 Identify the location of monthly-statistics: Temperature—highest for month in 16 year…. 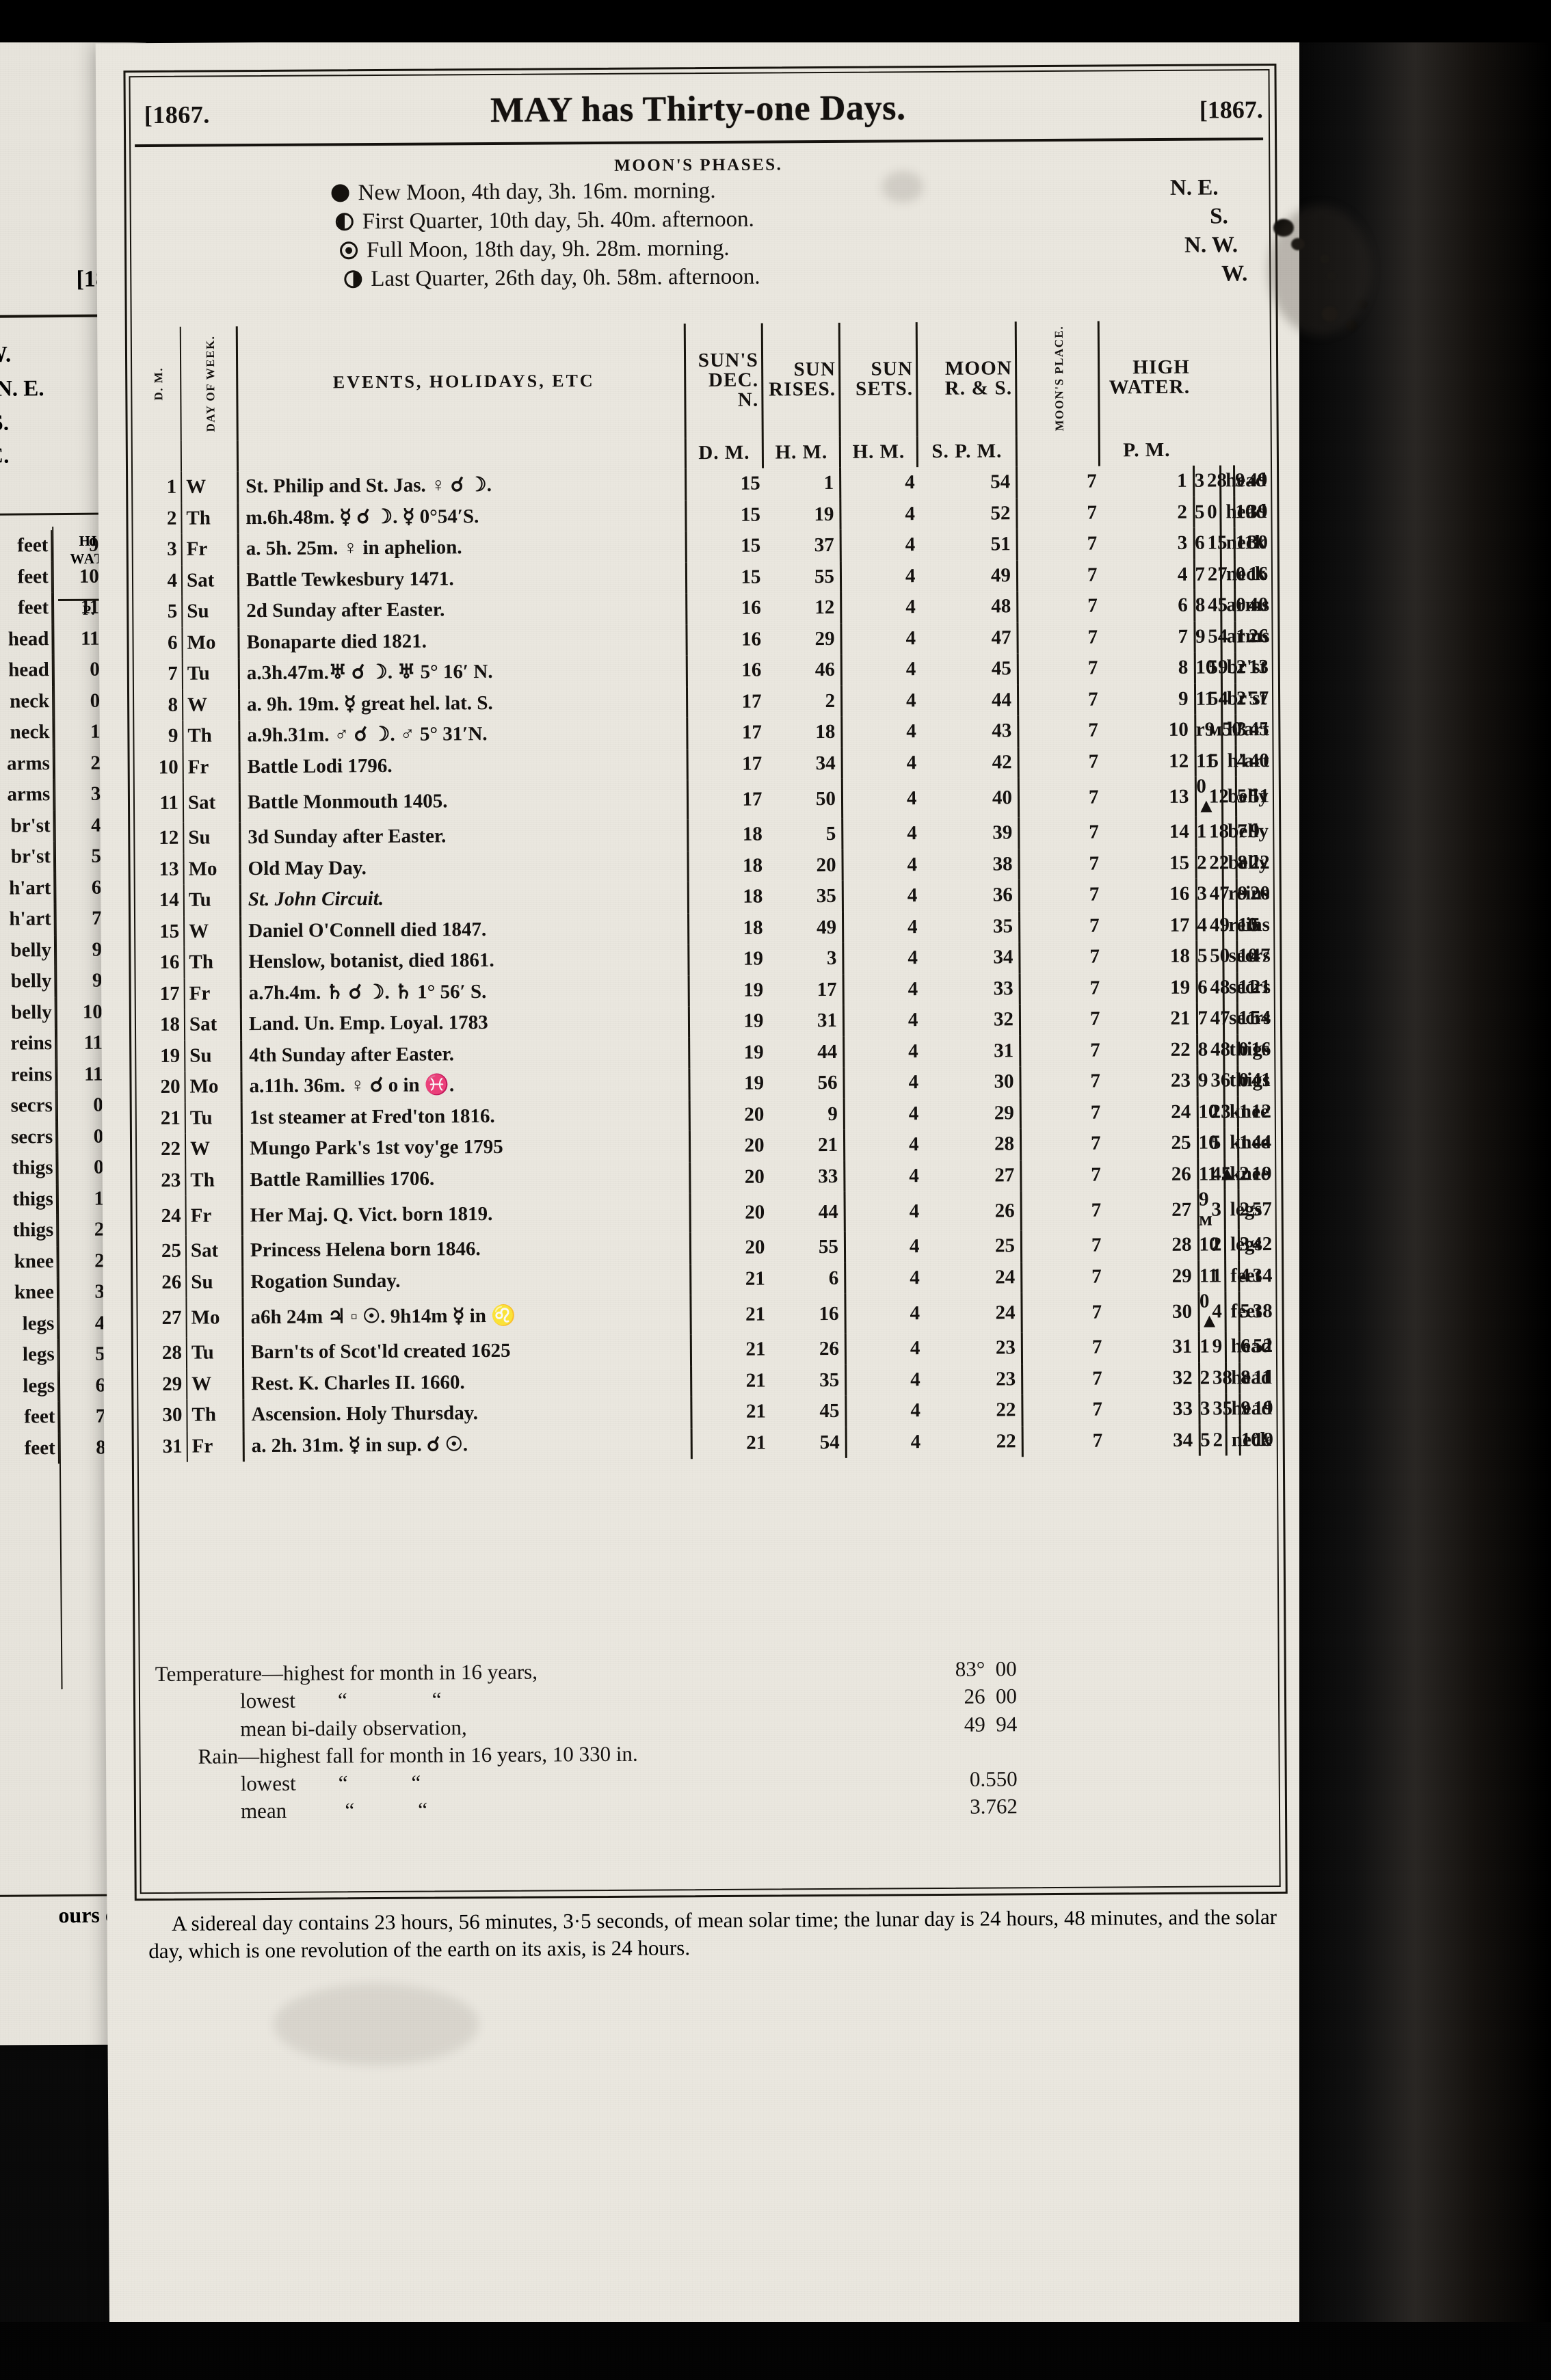
(709, 1740).